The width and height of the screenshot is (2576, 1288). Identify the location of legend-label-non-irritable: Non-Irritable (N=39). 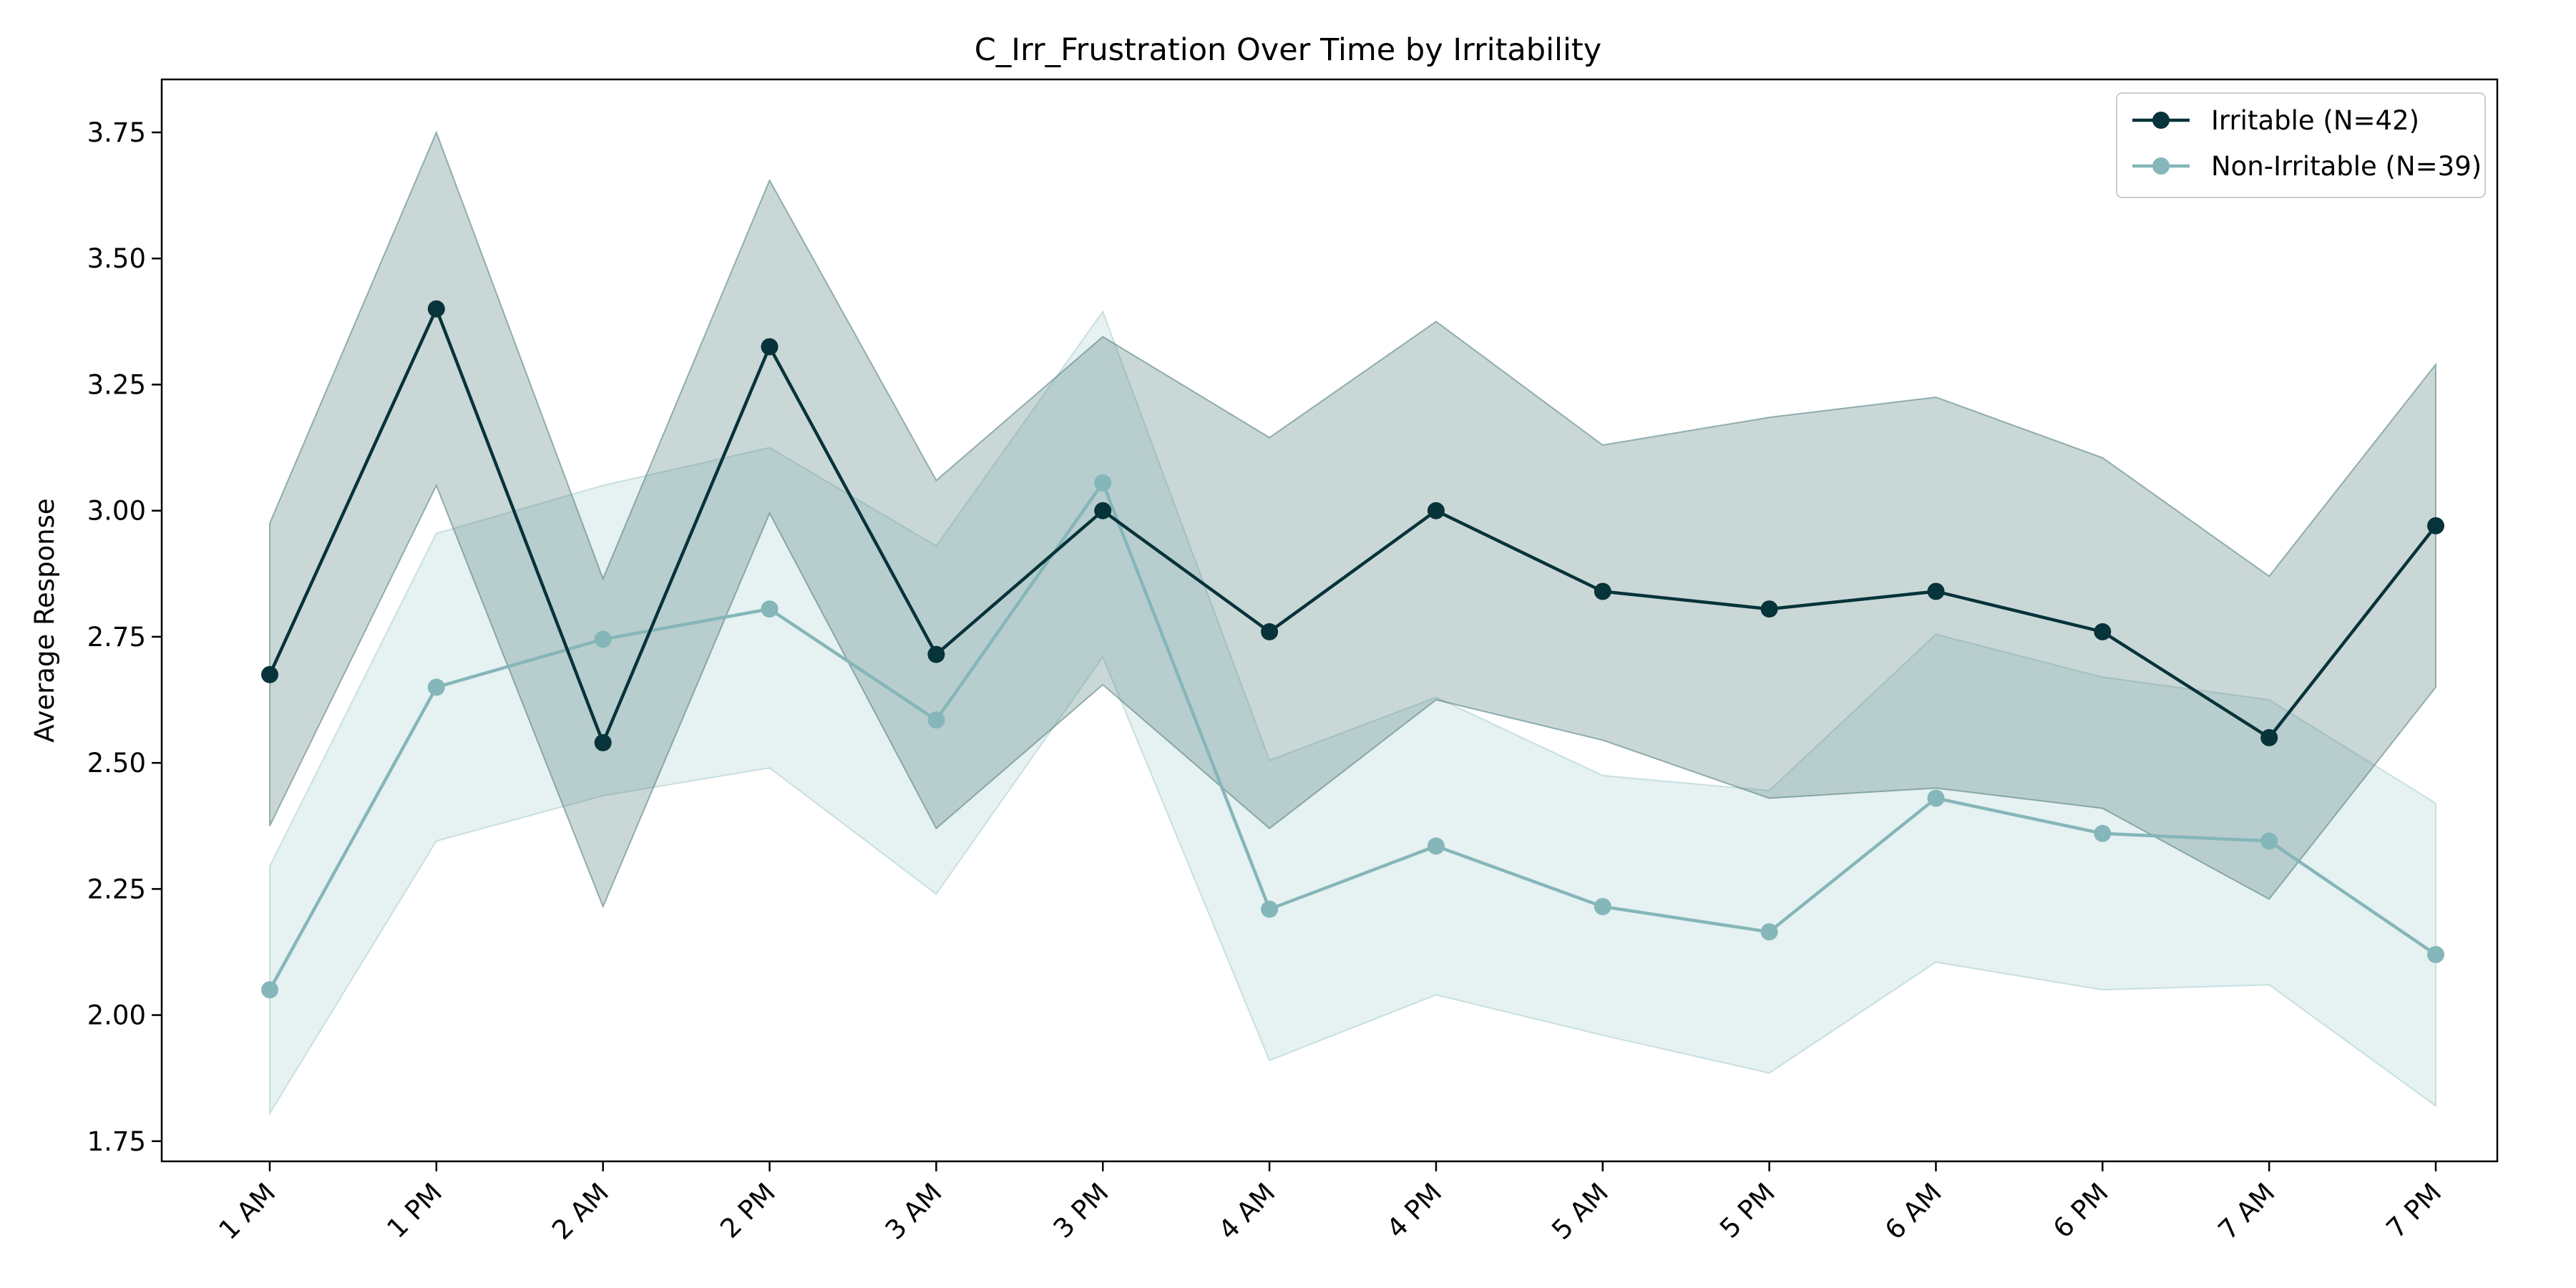
(2346, 166).